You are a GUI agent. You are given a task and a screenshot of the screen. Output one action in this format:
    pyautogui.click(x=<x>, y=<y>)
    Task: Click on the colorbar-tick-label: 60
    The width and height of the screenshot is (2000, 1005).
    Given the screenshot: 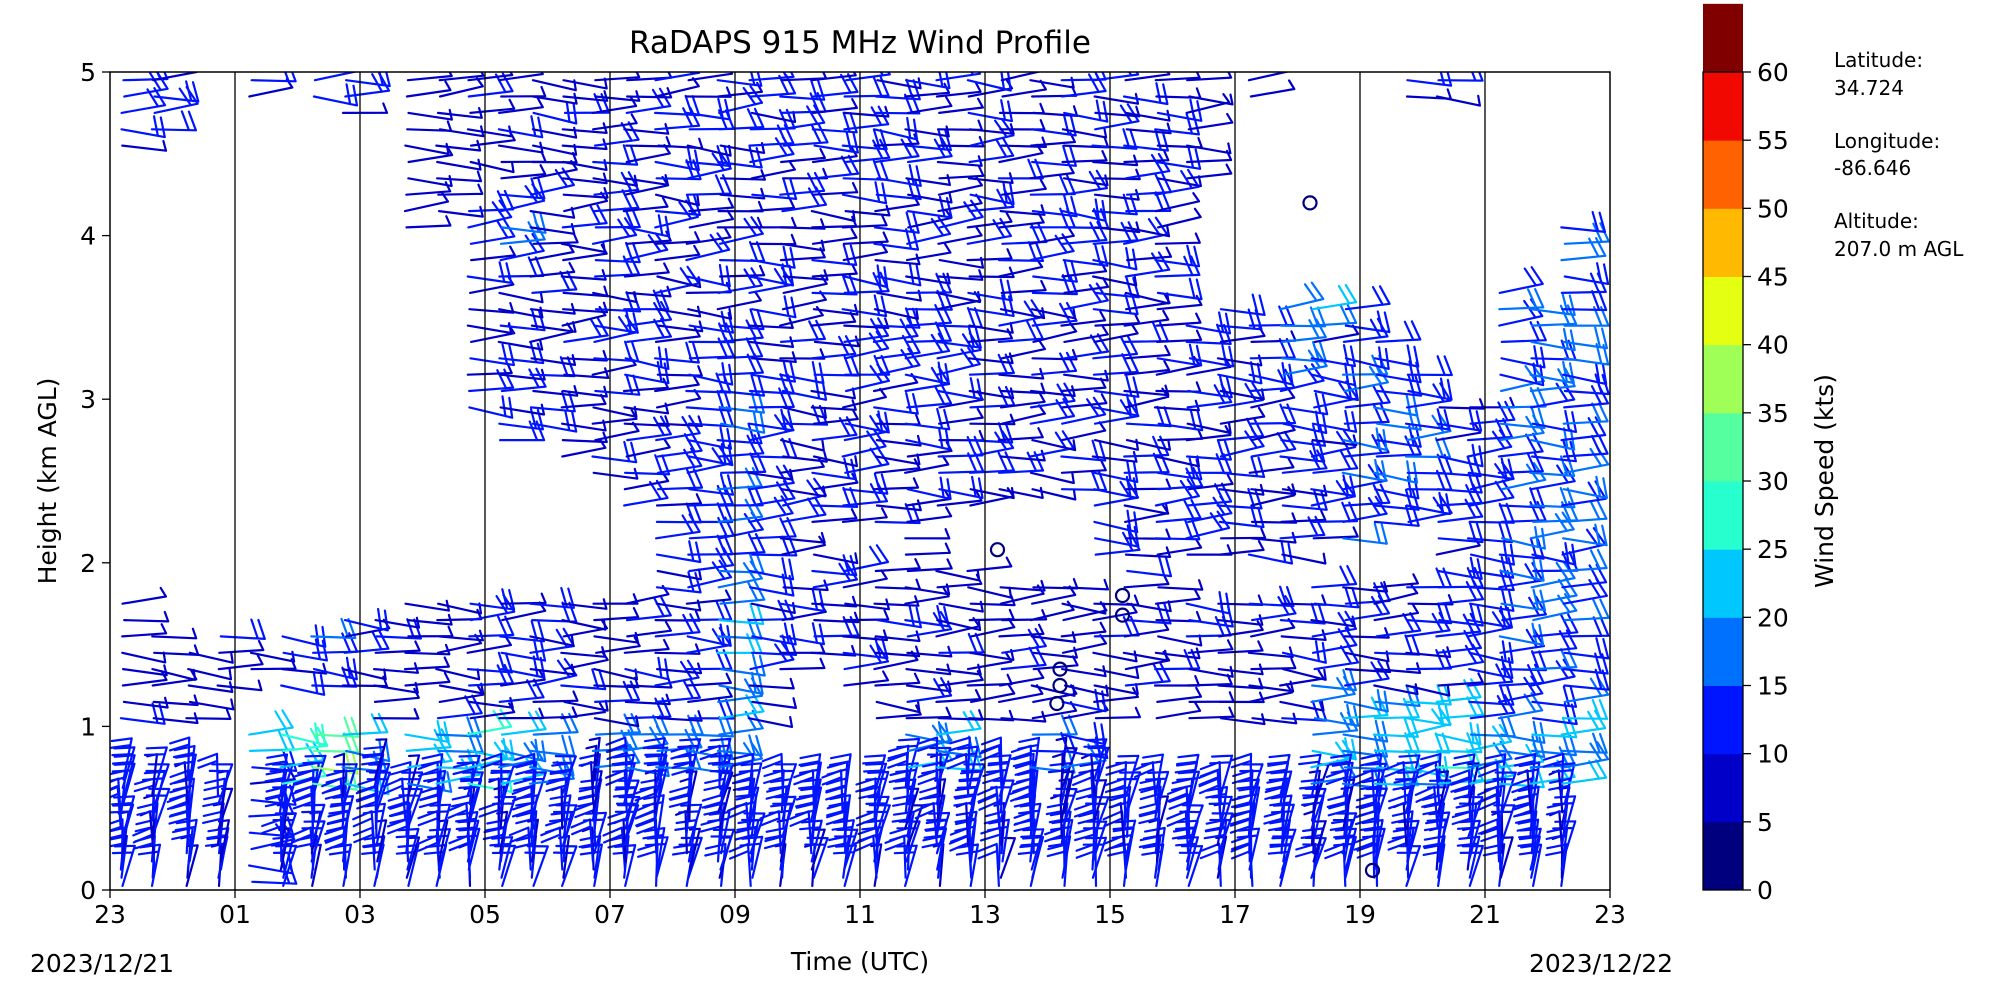 What is the action you would take?
    pyautogui.click(x=1773, y=72)
    